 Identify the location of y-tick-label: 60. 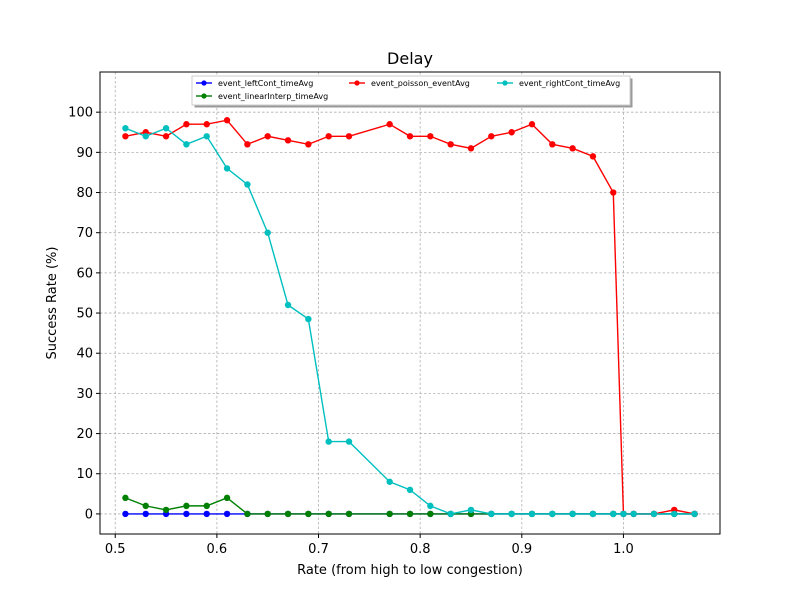
(84, 273).